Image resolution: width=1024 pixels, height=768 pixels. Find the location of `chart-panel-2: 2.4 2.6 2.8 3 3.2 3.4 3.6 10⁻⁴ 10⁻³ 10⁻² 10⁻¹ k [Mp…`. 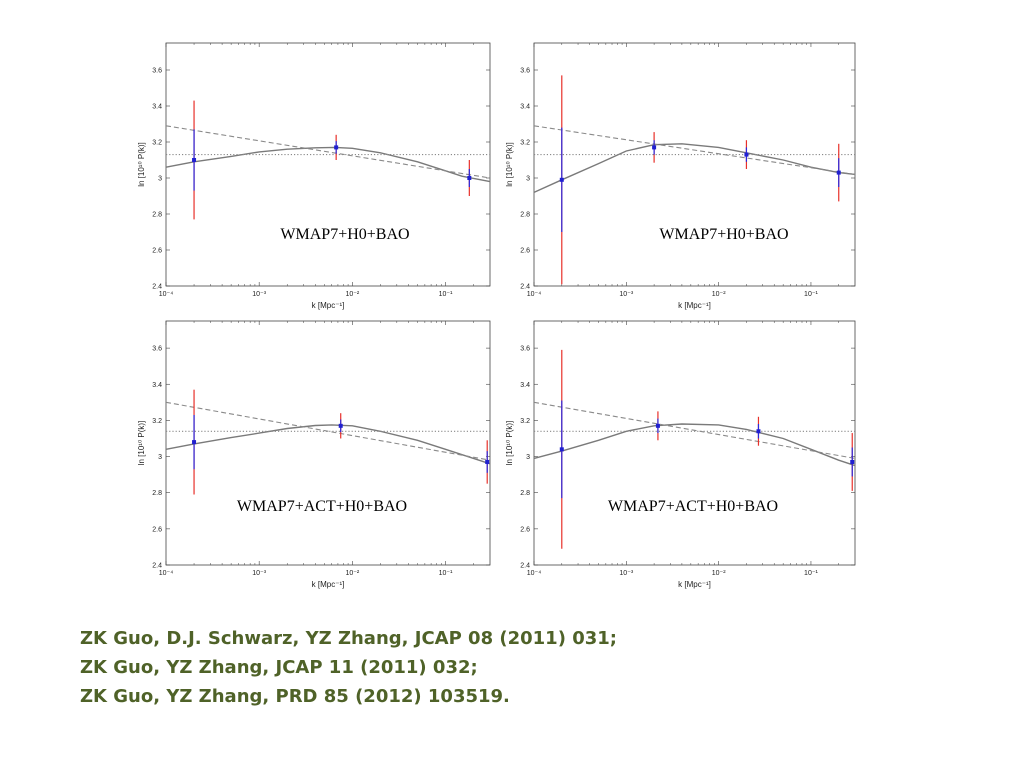

chart-panel-2: 2.4 2.6 2.8 3 3.2 3.4 3.6 10⁻⁴ 10⁻³ 10⁻² 10⁻¹ k [Mp… is located at coordinates (680, 176).